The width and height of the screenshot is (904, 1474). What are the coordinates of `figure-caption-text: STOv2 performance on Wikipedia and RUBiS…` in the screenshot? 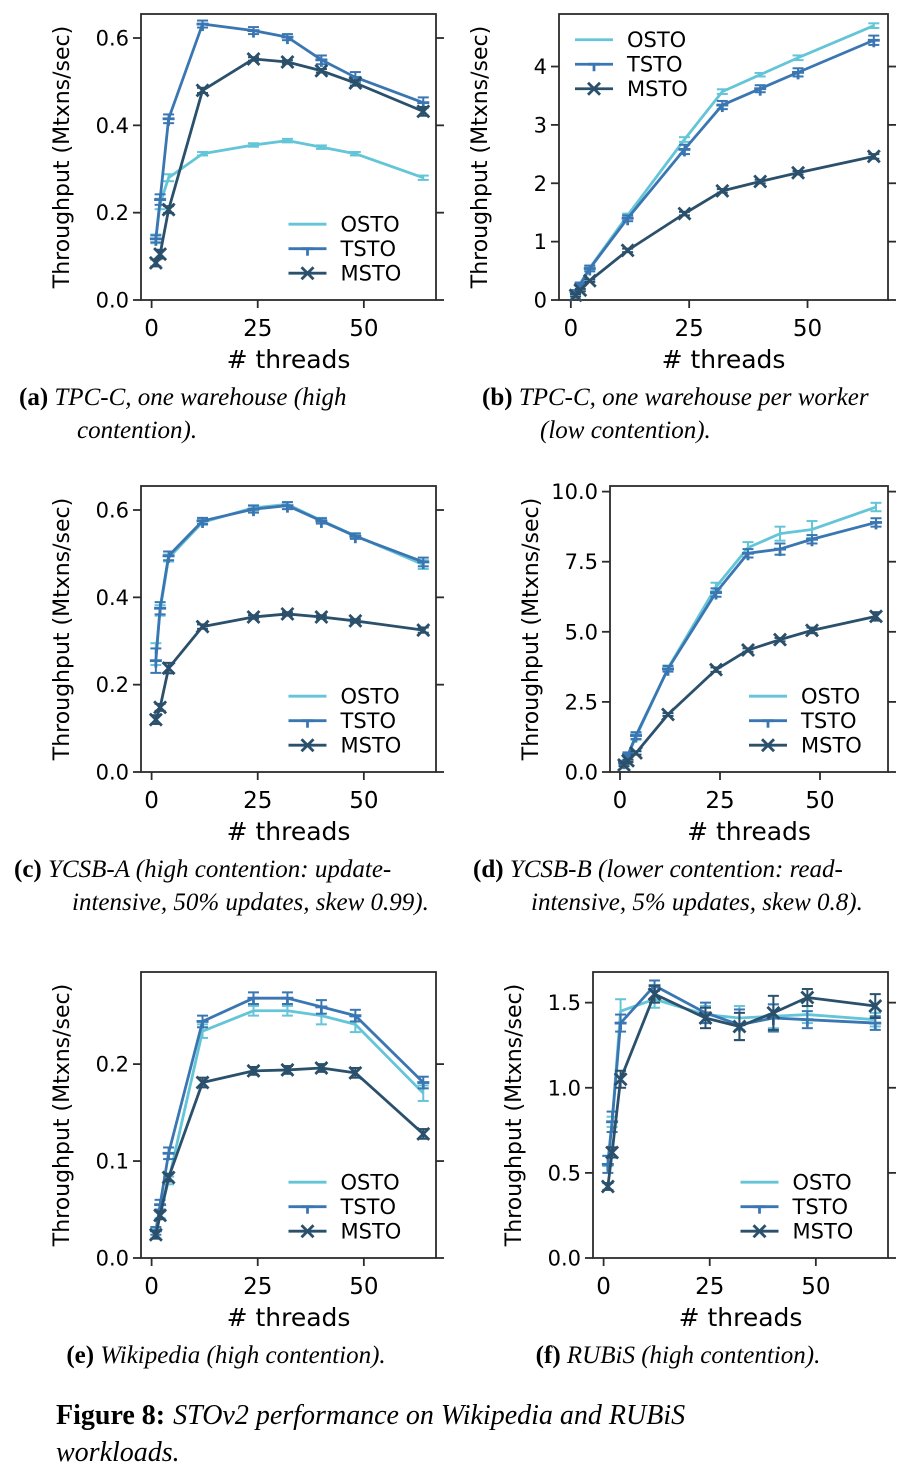 It's located at (371, 1434).